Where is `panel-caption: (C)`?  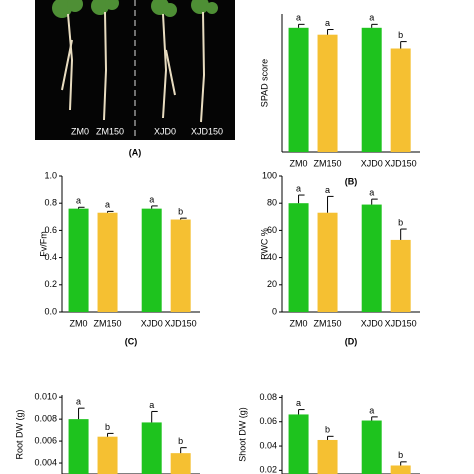 panel-caption: (C) is located at coordinates (131, 341).